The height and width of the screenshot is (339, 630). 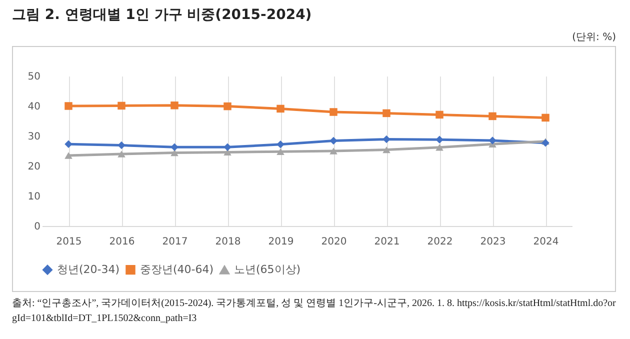 What do you see at coordinates (88, 269) in the screenshot?
I see `legend-label: 청년(20-34)` at bounding box center [88, 269].